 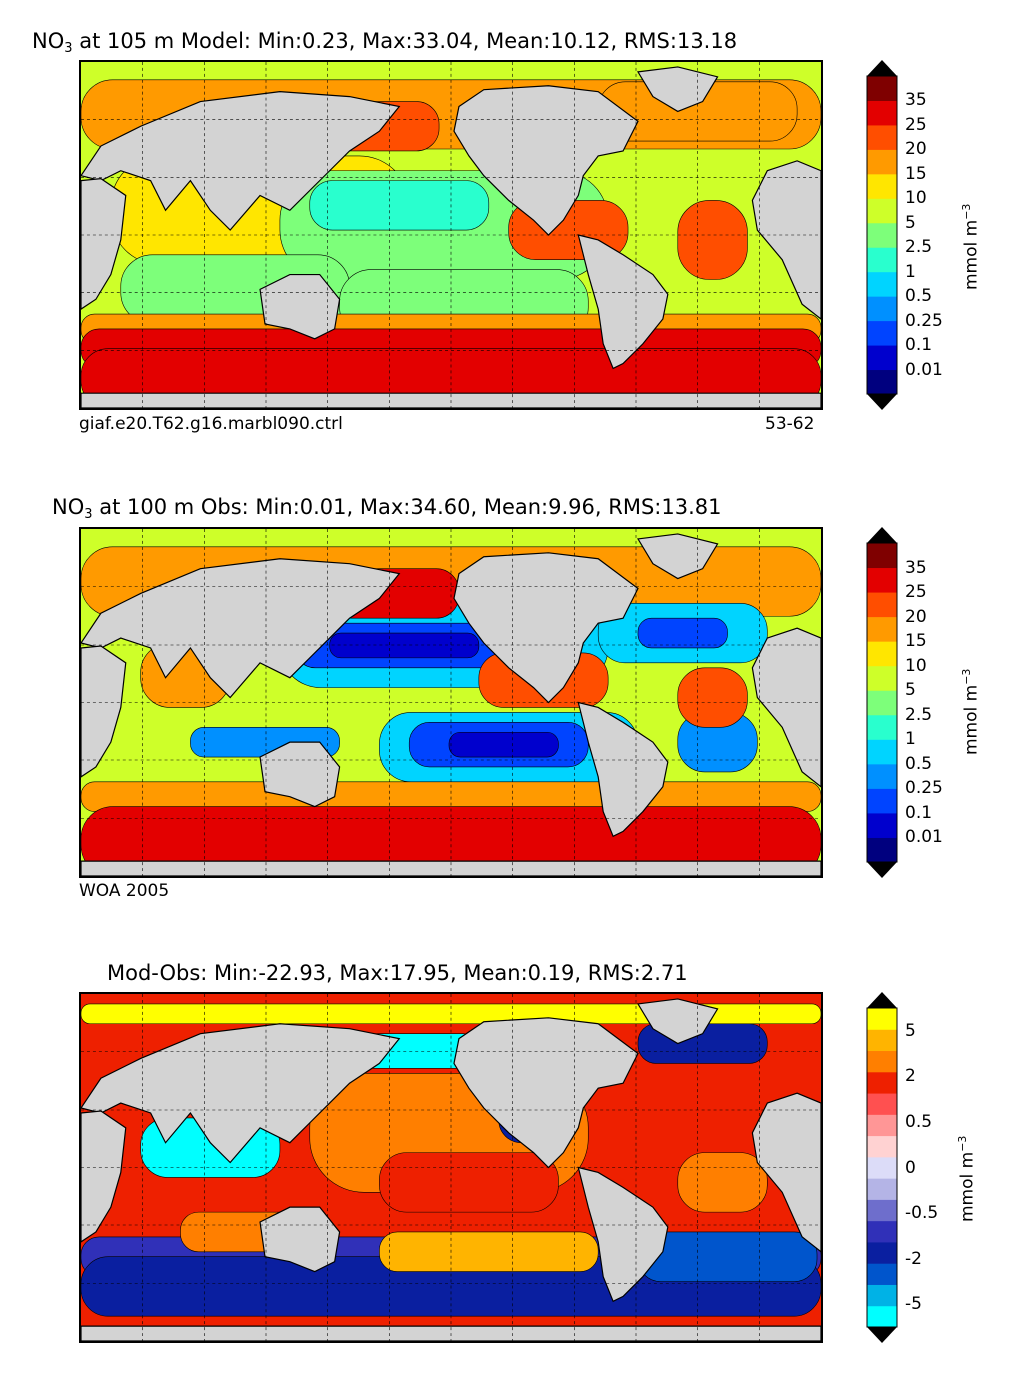 What do you see at coordinates (790, 424) in the screenshot?
I see `panel-1-years-label: 53-62` at bounding box center [790, 424].